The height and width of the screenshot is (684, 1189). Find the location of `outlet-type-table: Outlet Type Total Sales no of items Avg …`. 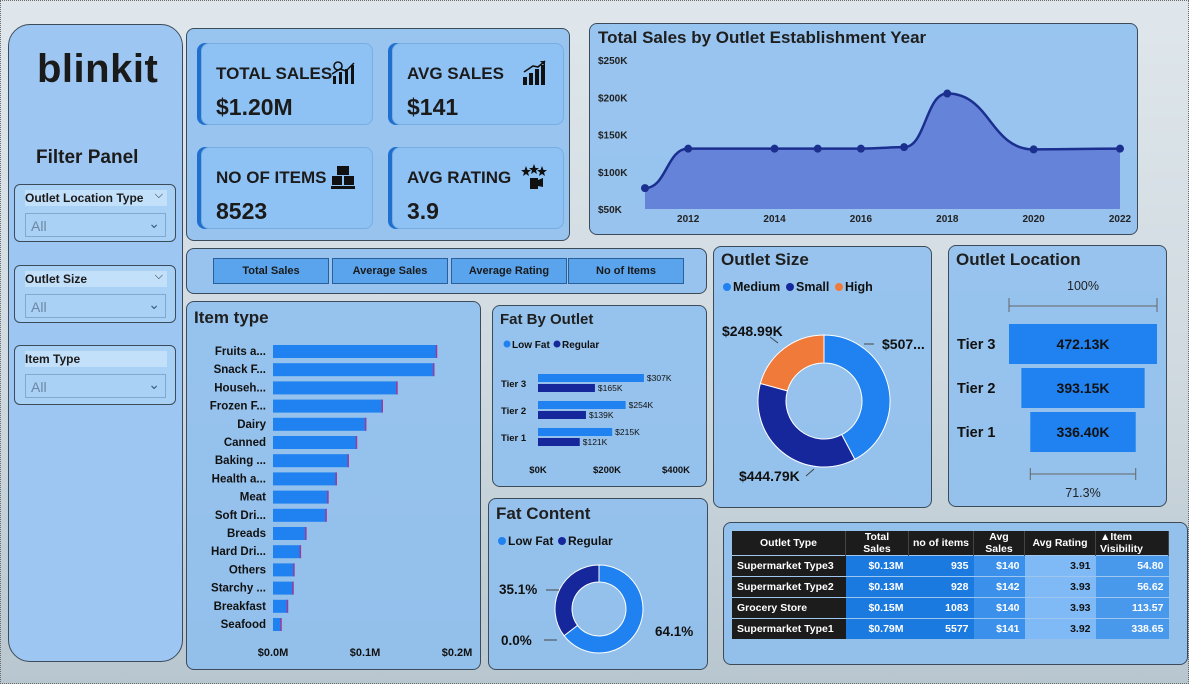

outlet-type-table: Outlet Type Total Sales no of items Avg … is located at coordinates (950, 585).